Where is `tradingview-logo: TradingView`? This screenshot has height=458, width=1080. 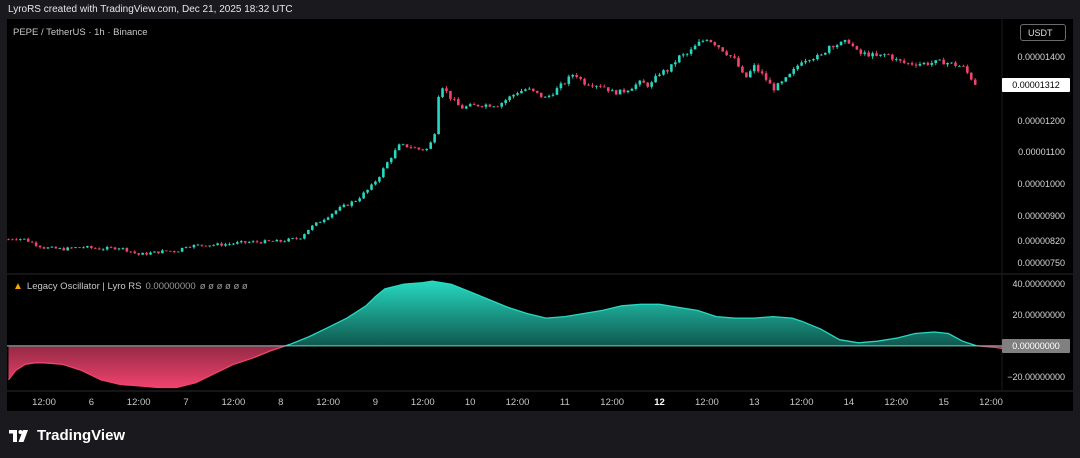
tradingview-logo: TradingView is located at coordinates (67, 435).